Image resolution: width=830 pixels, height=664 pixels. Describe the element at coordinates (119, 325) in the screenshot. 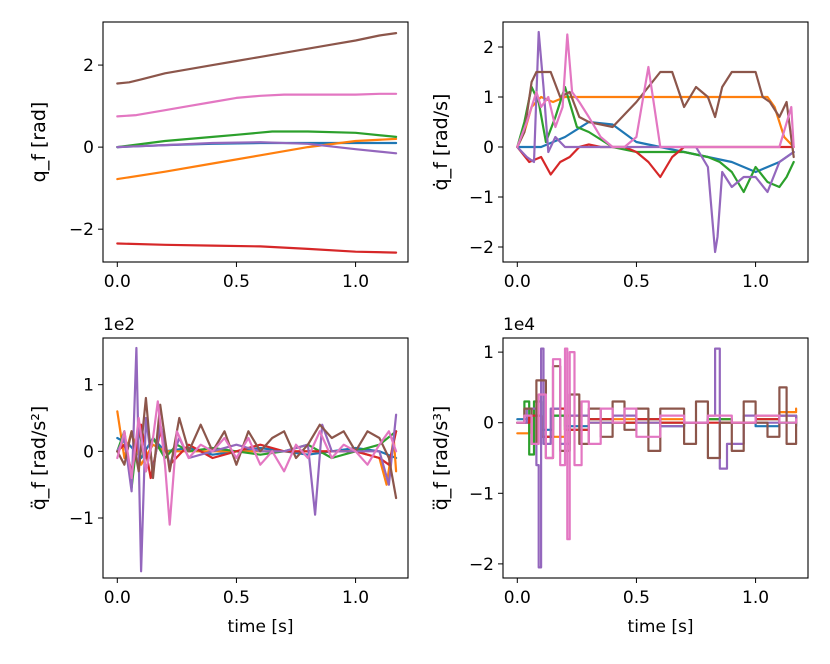

I see `offset-text: 1e2` at that location.